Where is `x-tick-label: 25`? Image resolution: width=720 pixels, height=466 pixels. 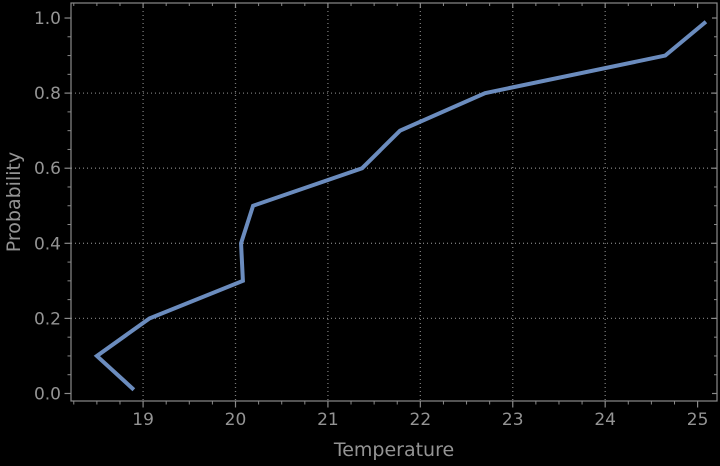 x-tick-label: 25 is located at coordinates (698, 420).